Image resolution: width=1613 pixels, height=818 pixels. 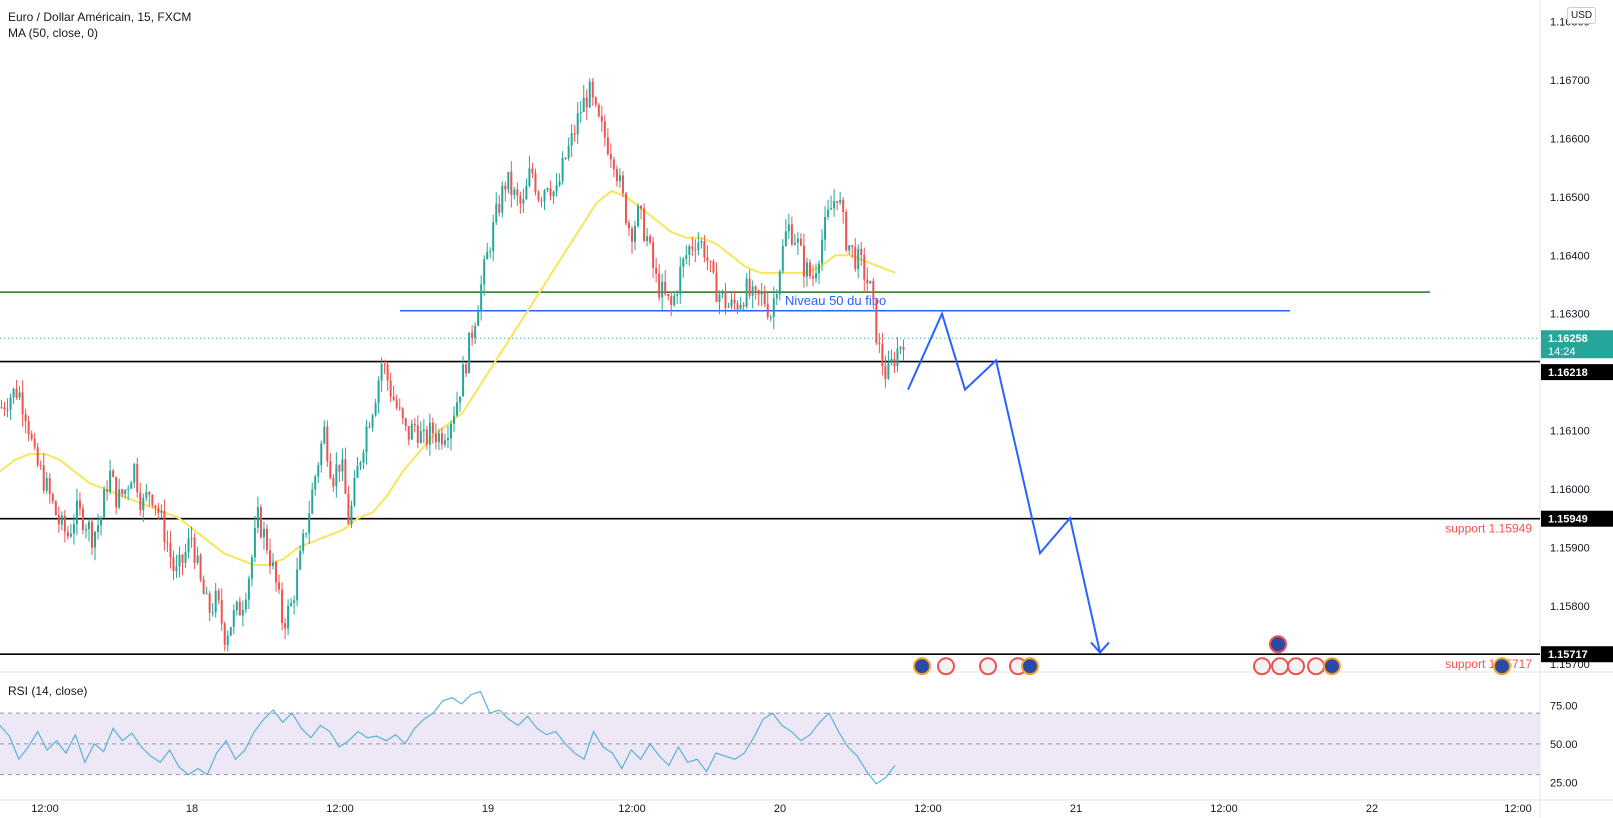 What do you see at coordinates (1577, 518) in the screenshot?
I see `support1-price-tag-bg` at bounding box center [1577, 518].